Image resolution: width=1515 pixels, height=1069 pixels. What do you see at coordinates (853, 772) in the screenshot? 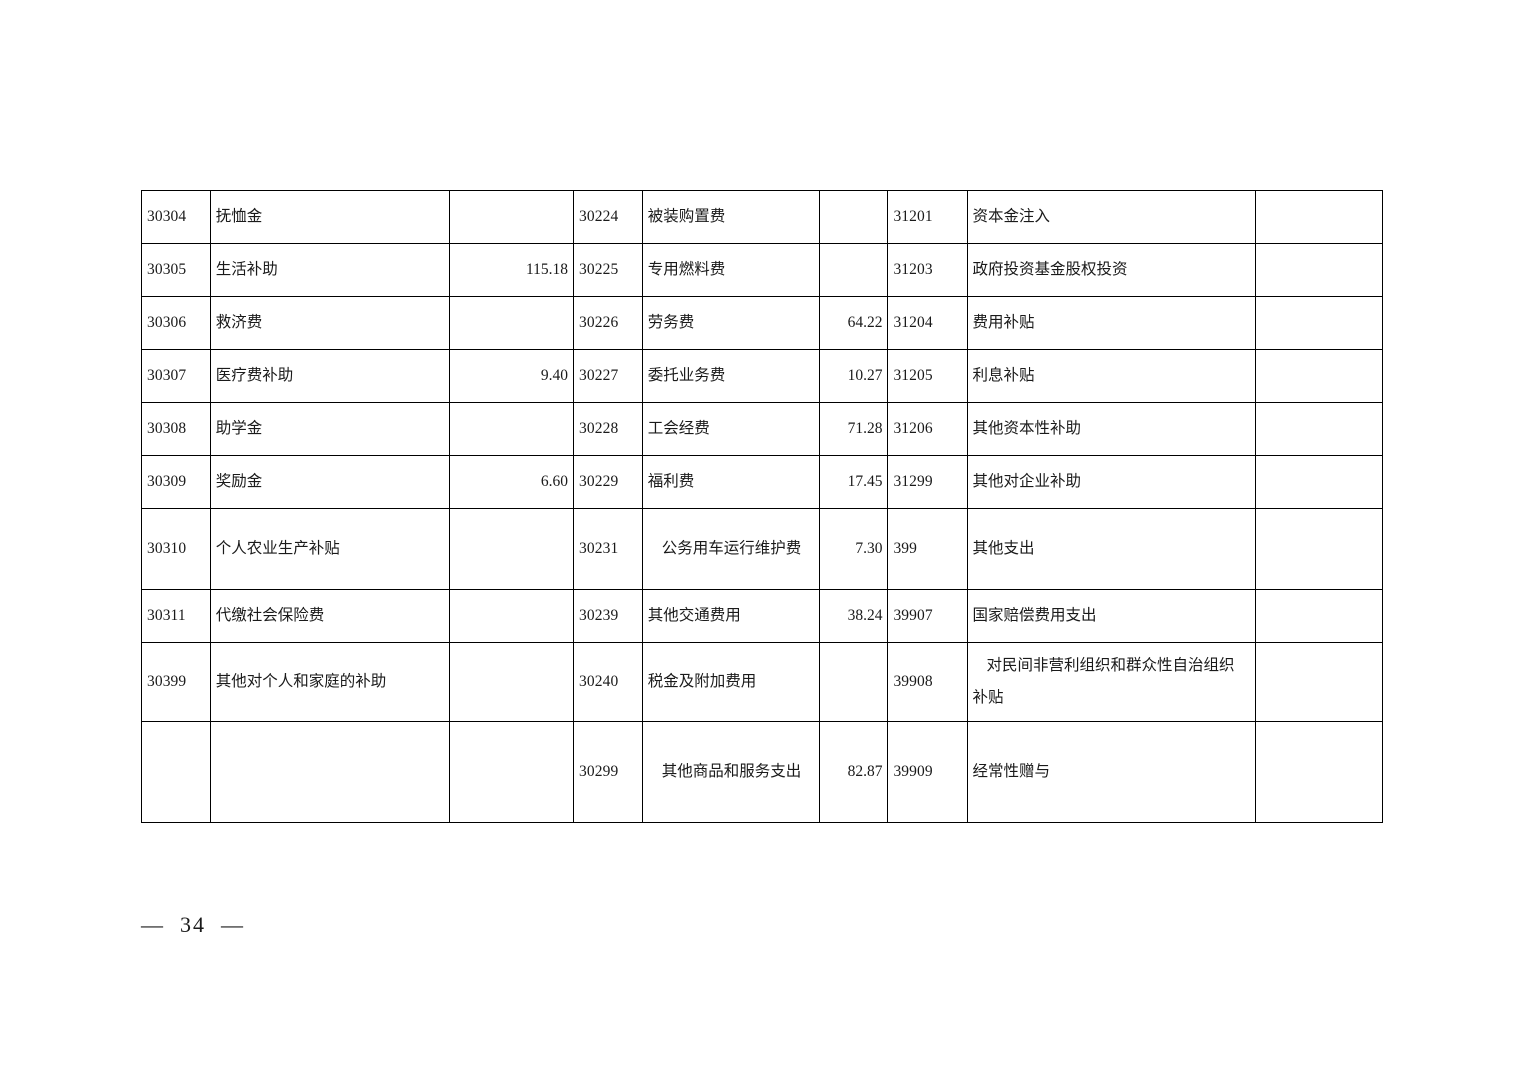
I see `row-value-col2: 82.87` at bounding box center [853, 772].